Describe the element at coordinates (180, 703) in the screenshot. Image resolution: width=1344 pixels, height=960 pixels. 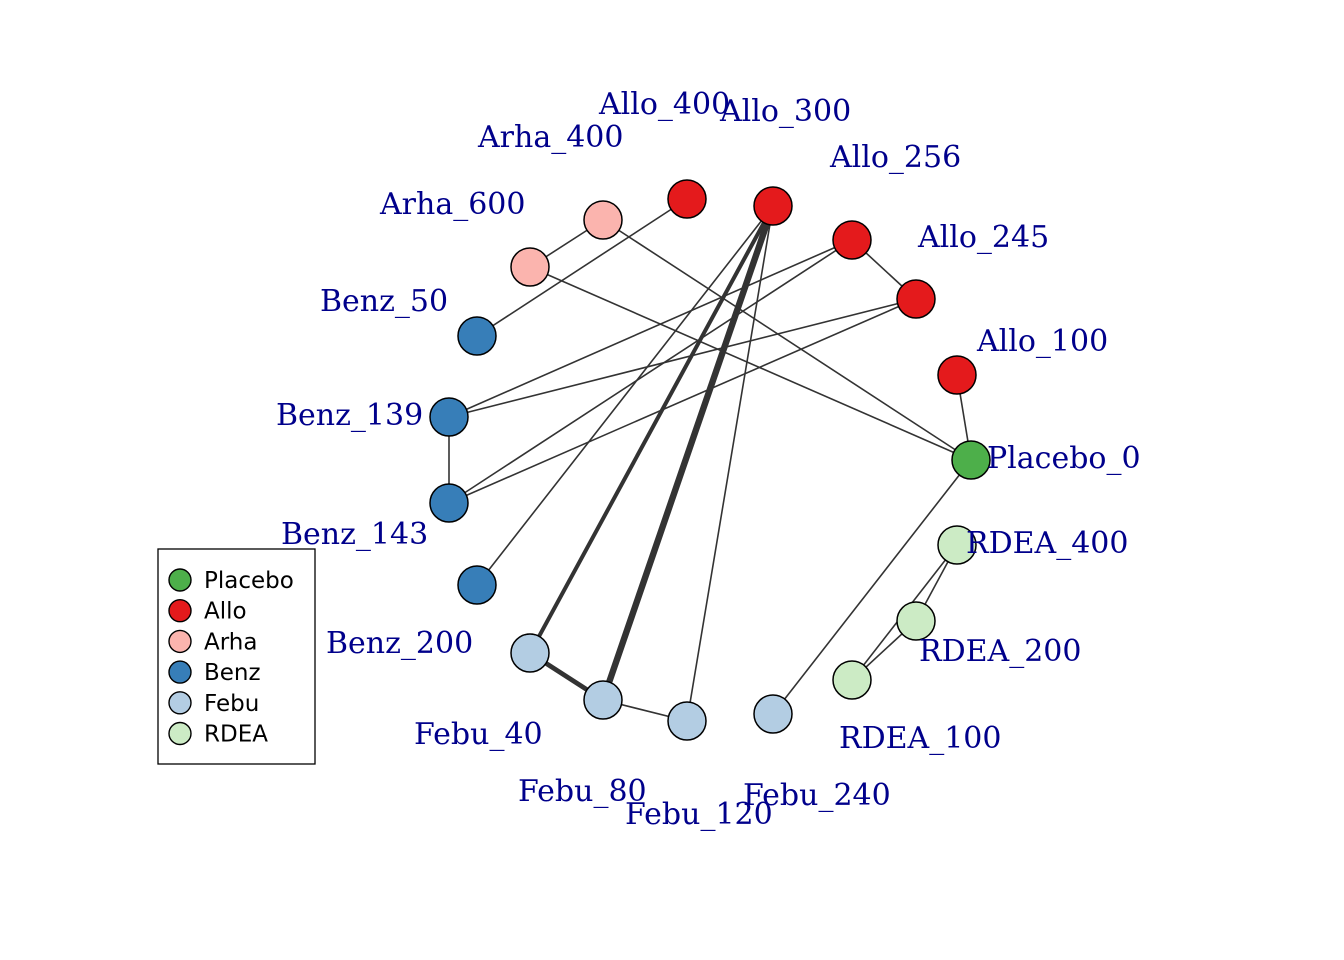
I see `legend-swatch-Febu` at that location.